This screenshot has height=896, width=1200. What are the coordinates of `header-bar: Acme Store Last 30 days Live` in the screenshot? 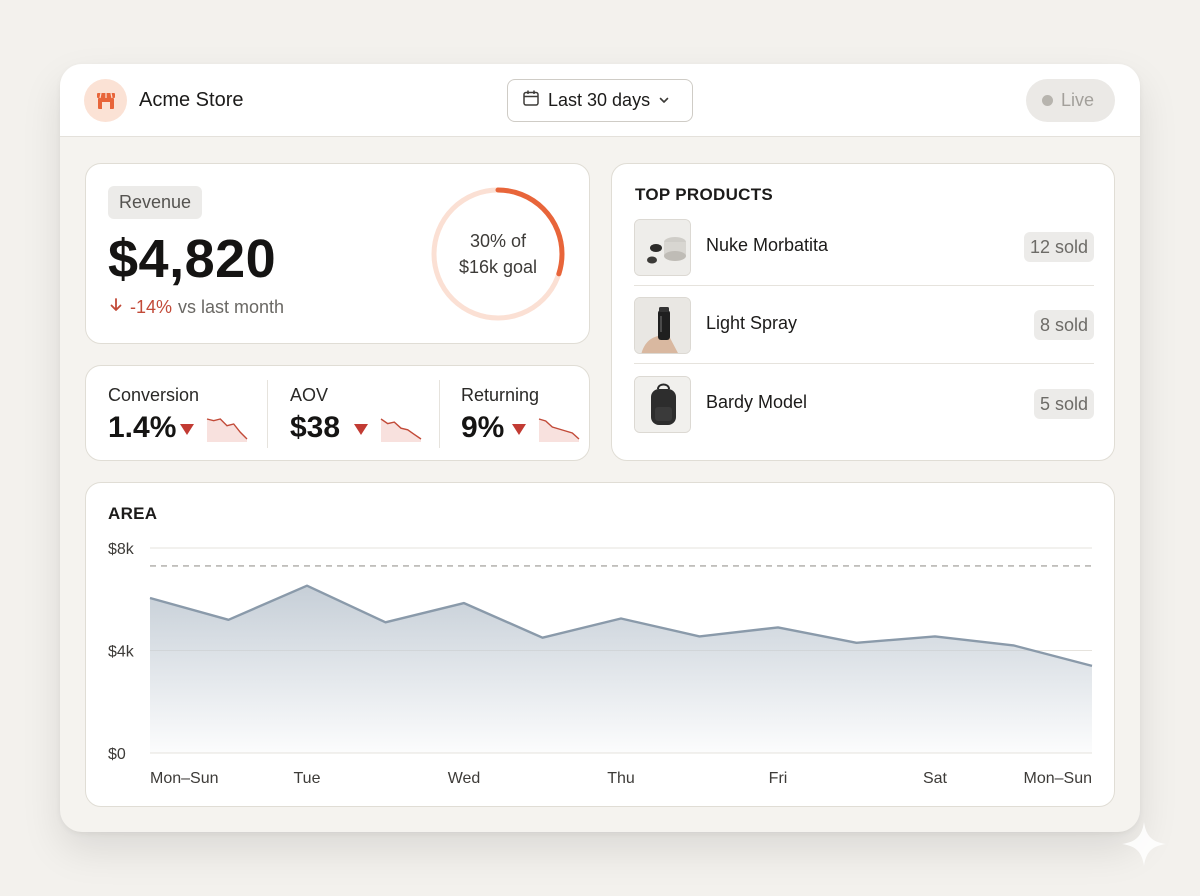 It's located at (600, 100).